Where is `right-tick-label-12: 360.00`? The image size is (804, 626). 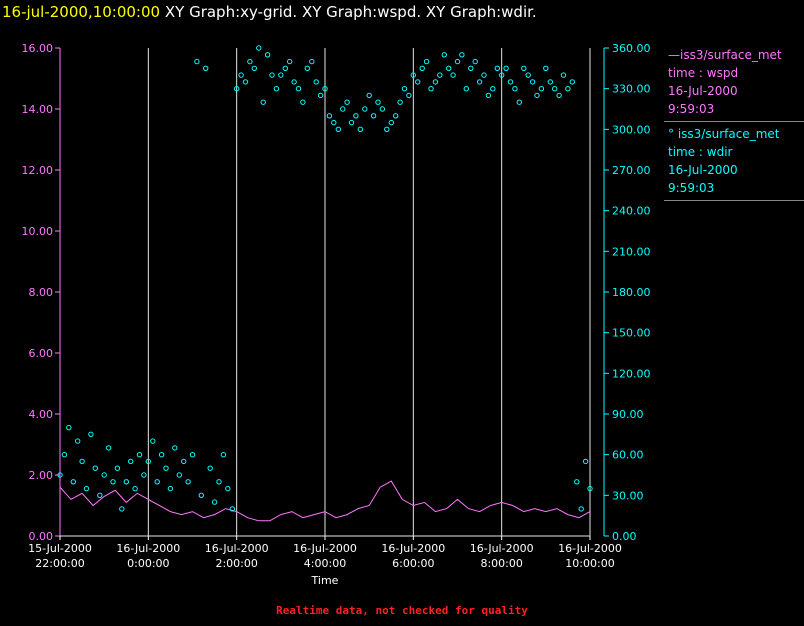 right-tick-label-12: 360.00 is located at coordinates (631, 48).